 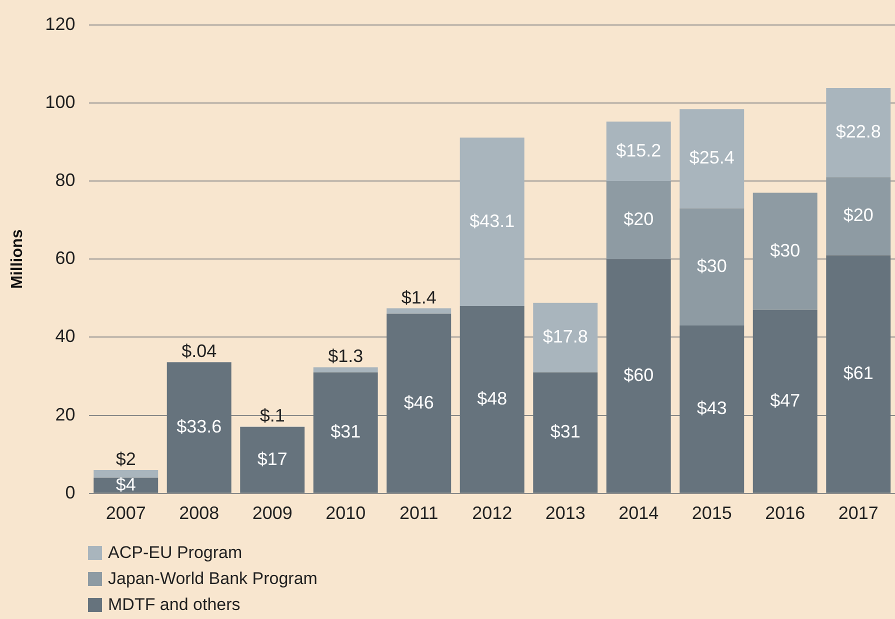 What do you see at coordinates (17, 259) in the screenshot?
I see `y-axis-title: Millions` at bounding box center [17, 259].